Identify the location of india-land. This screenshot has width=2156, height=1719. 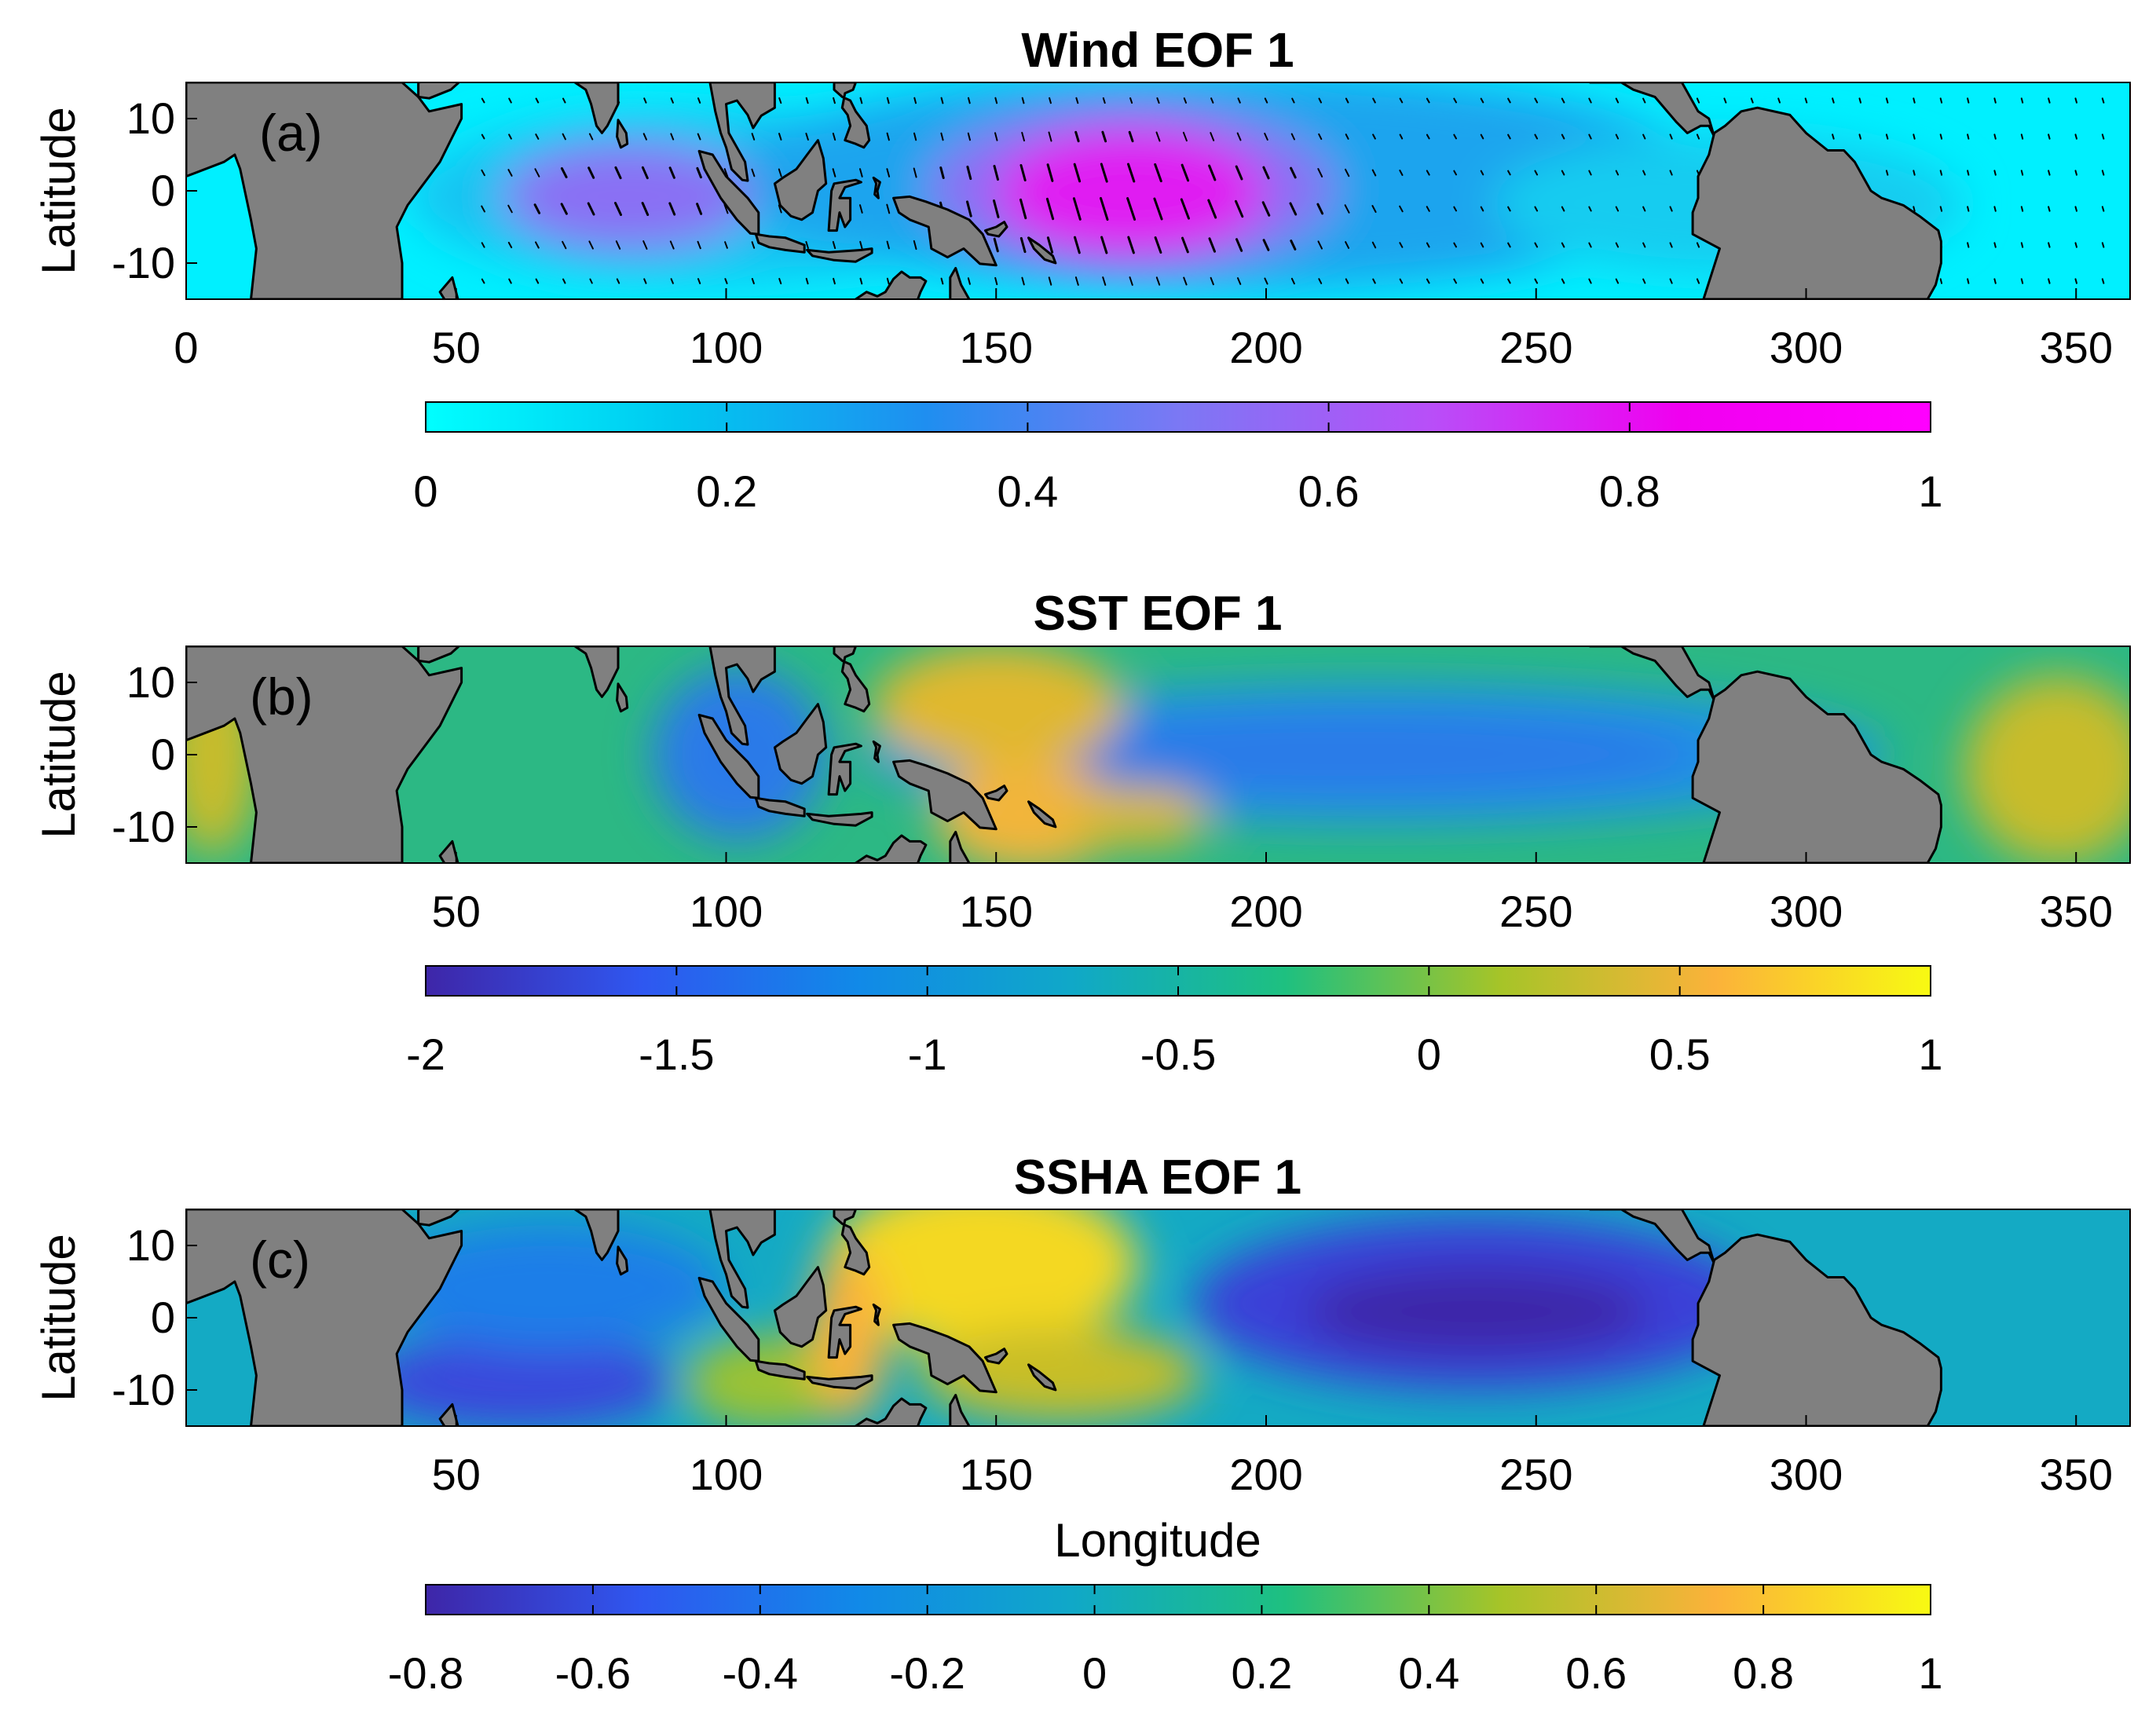
(596, 1235).